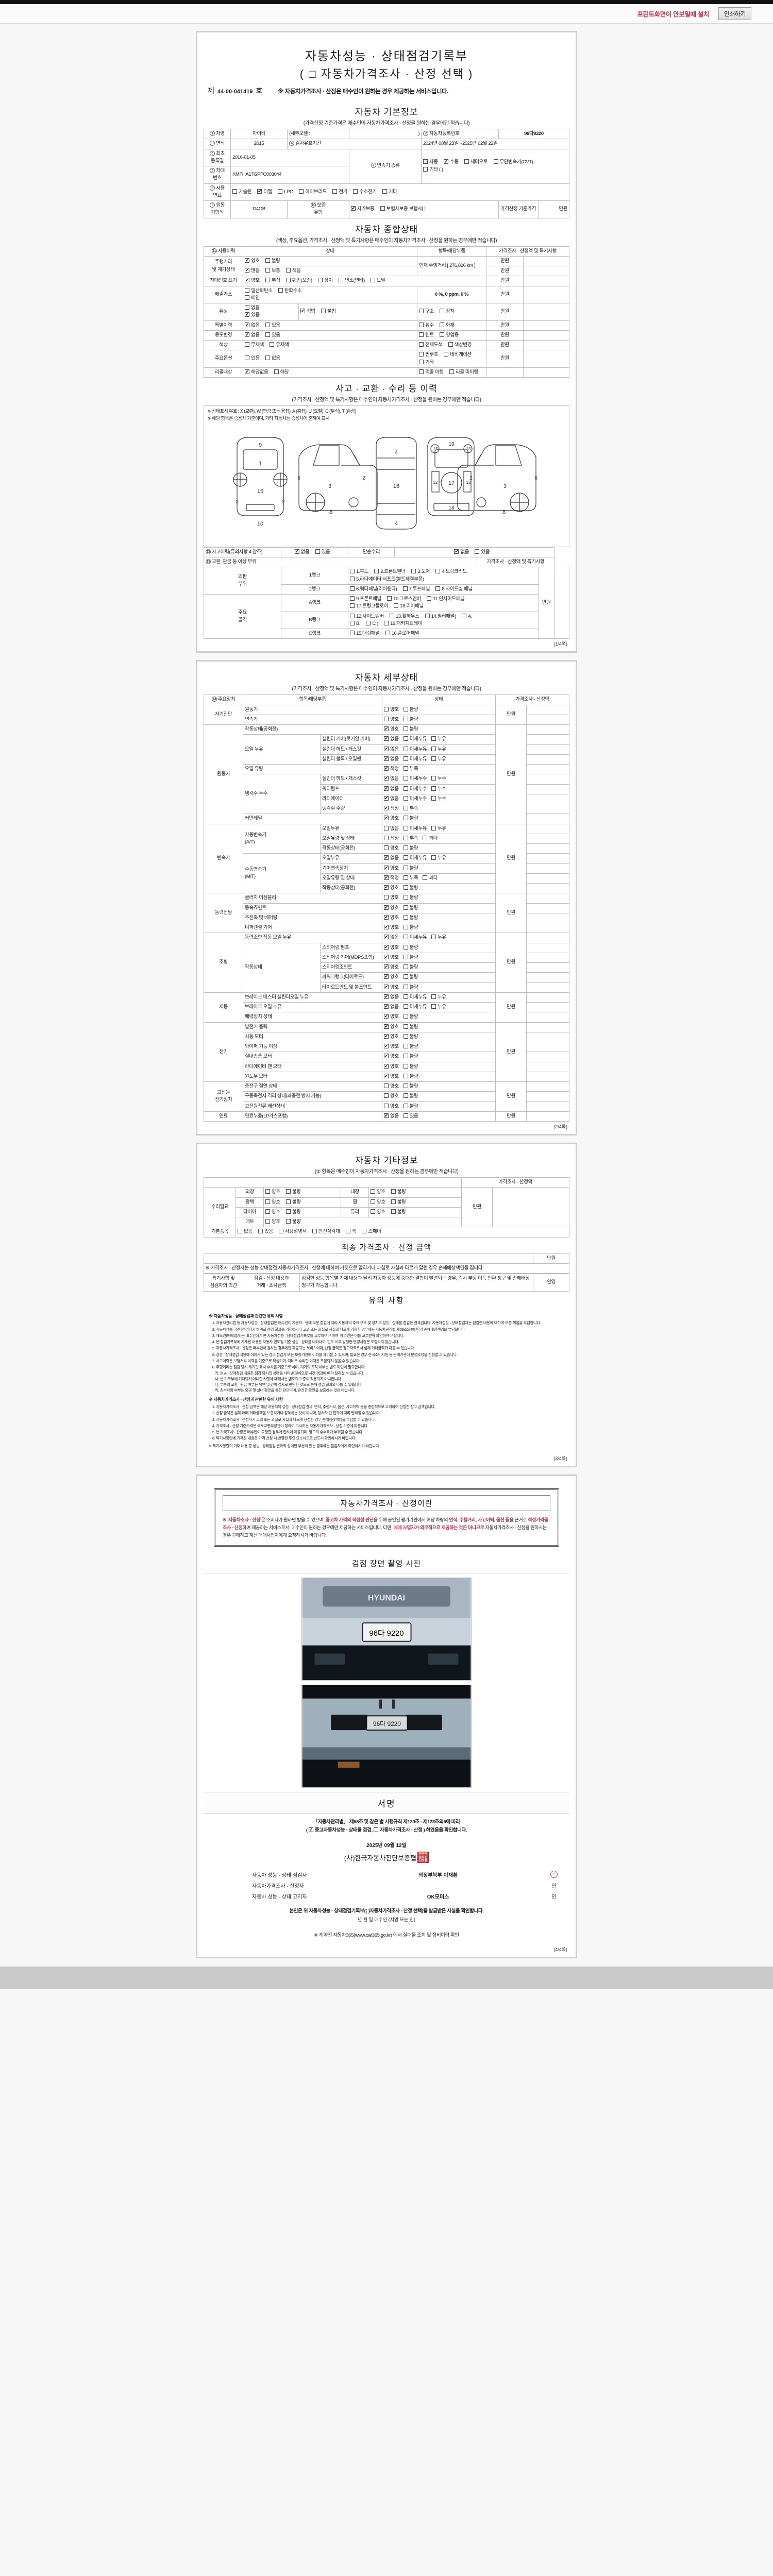 This screenshot has height=2576, width=773. What do you see at coordinates (369, 606) in the screenshot?
I see `part-trunk-floor: 17.트렁크플로어` at bounding box center [369, 606].